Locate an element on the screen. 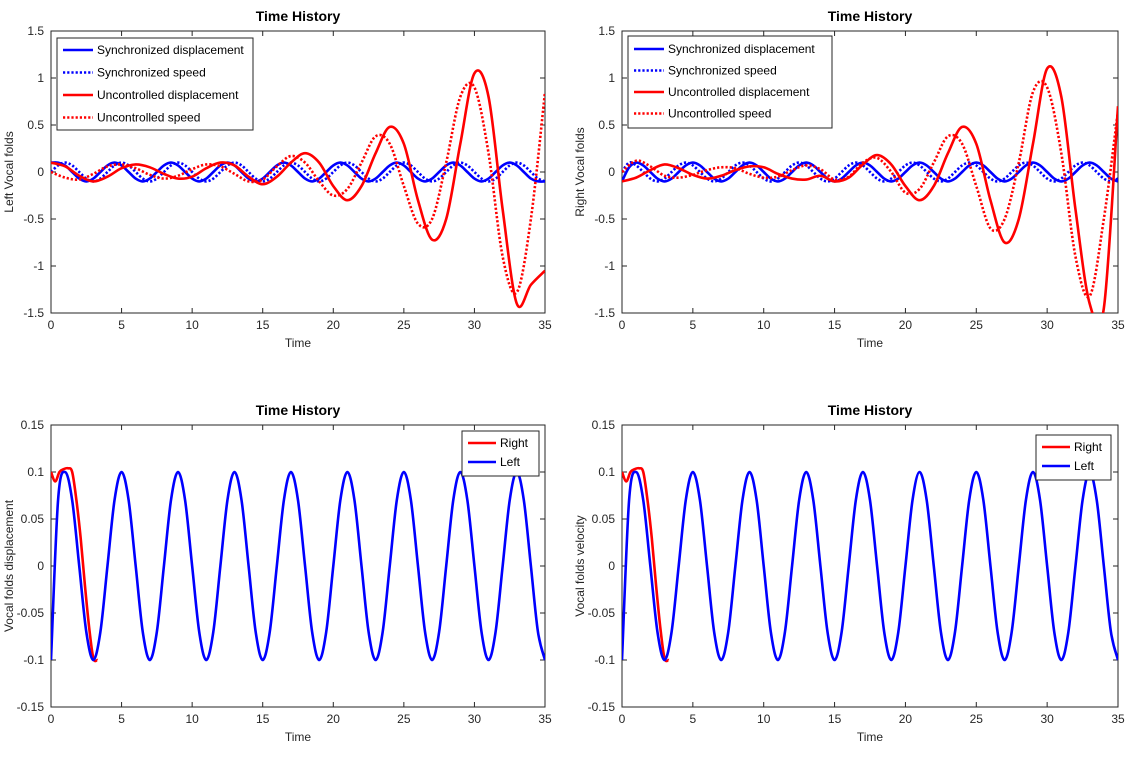  y-axis-label: Right Vocal folds is located at coordinates (580, 171).